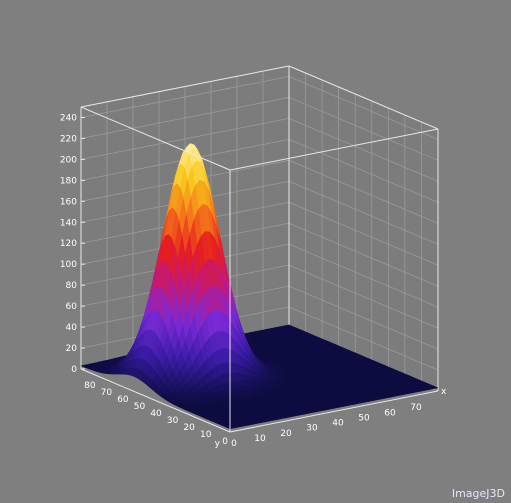  I want to click on x-tick-label: 60, so click(390, 413).